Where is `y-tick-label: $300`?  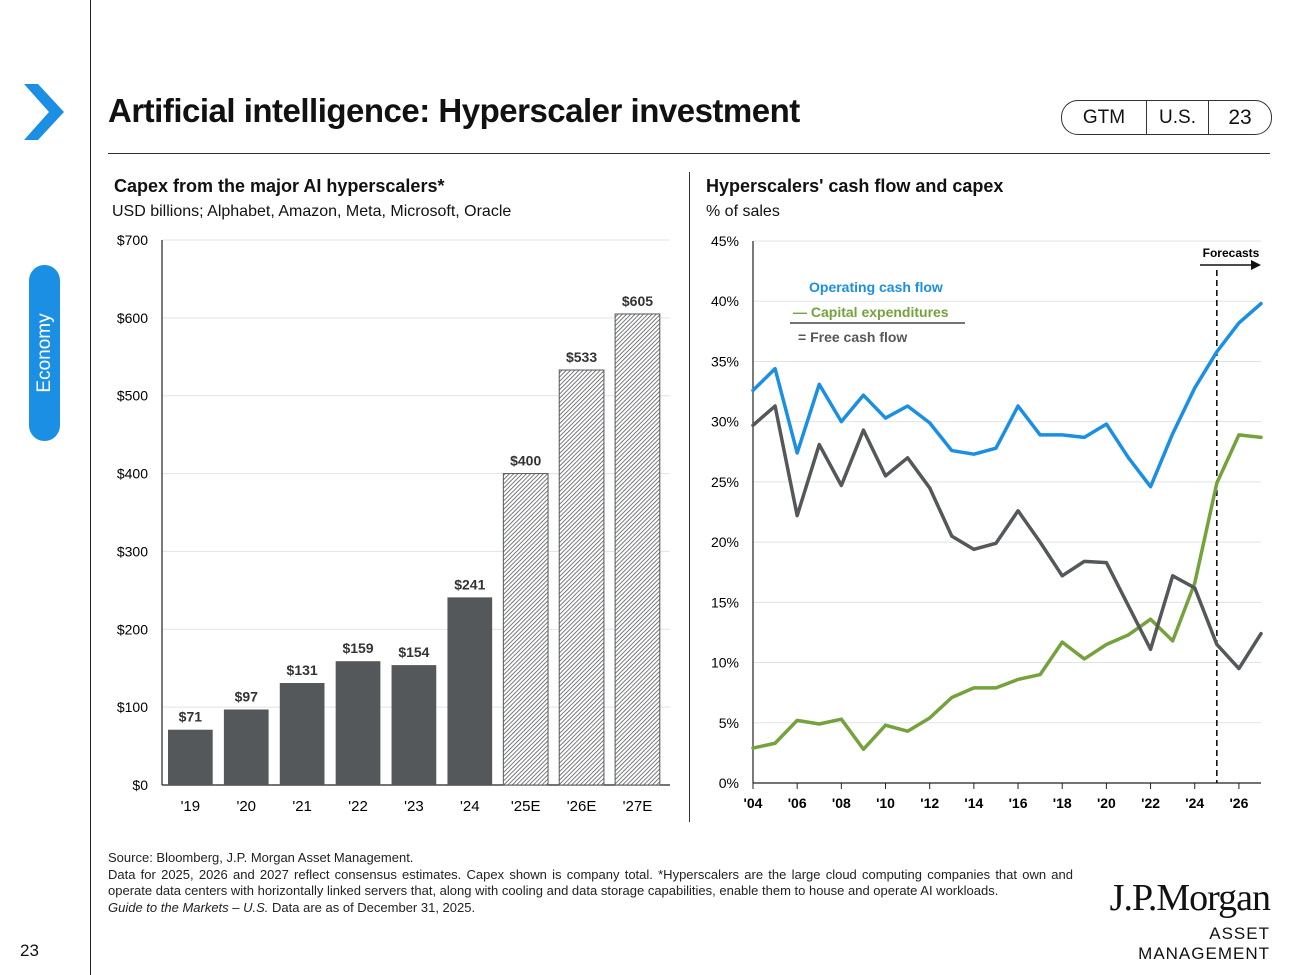
y-tick-label: $300 is located at coordinates (132, 551).